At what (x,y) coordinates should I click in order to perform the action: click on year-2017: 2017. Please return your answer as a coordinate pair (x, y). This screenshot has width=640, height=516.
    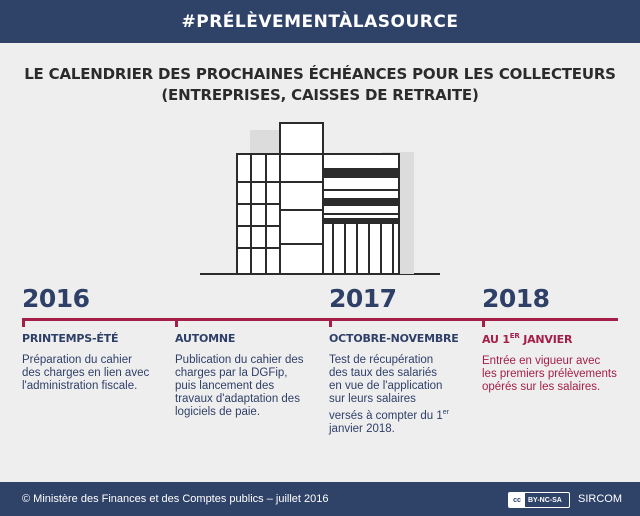
    Looking at the image, I should click on (363, 298).